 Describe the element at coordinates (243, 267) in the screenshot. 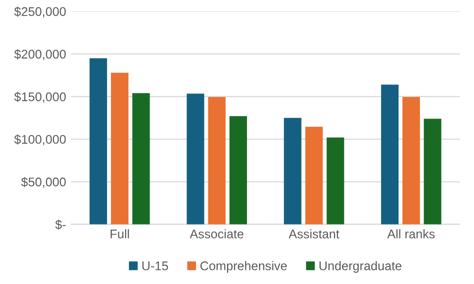

I see `legend-label: Comprehensive` at that location.